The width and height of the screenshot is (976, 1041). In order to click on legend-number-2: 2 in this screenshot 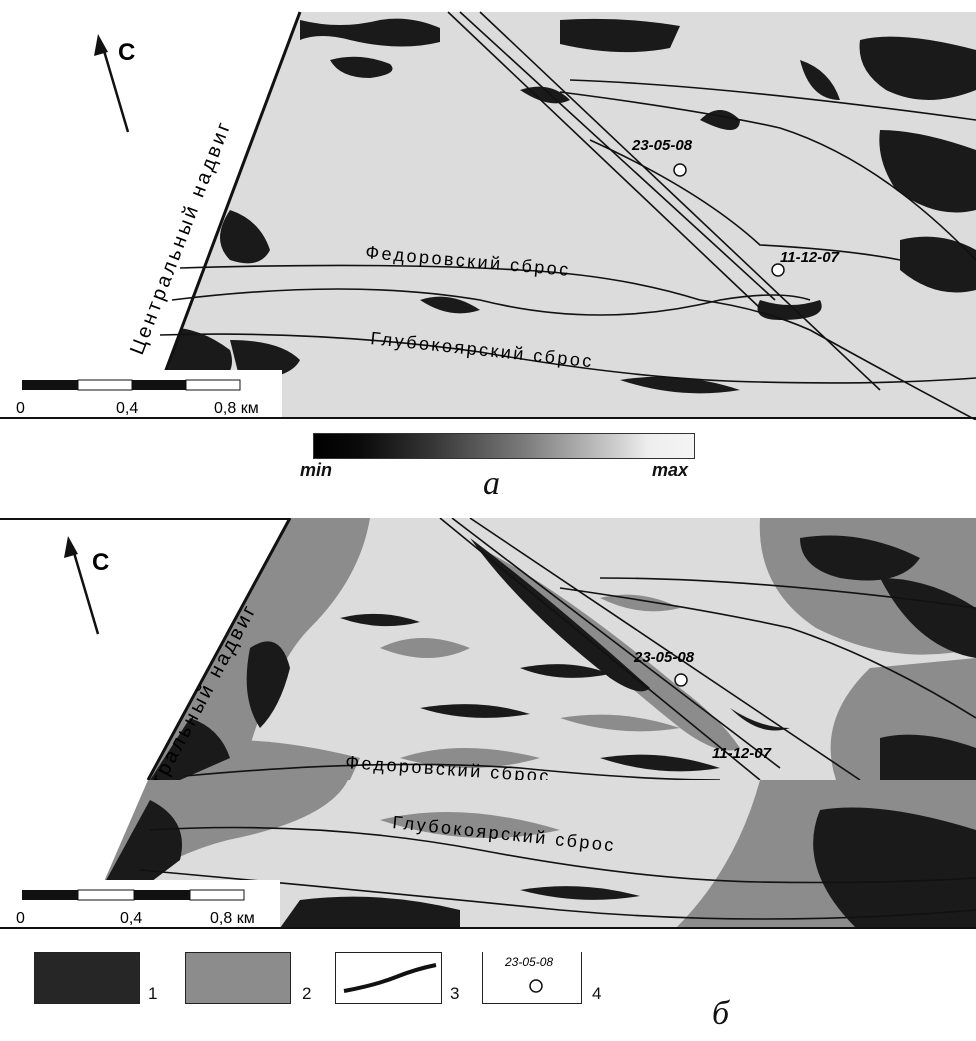, I will do `click(307, 993)`.